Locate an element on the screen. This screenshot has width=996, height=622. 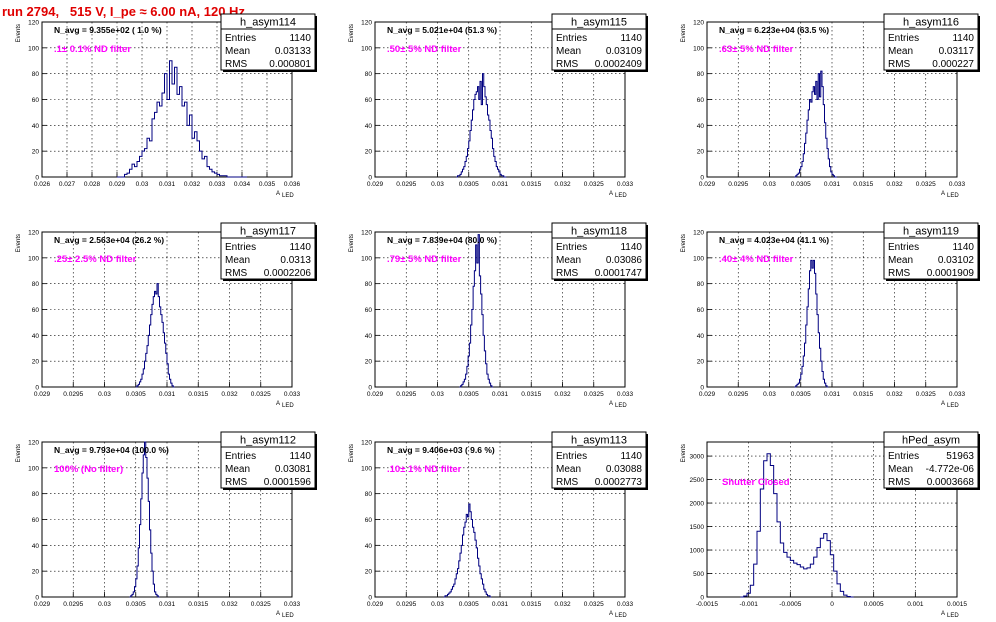
stats-rms-value: 0.0002409 is located at coordinates (619, 64).